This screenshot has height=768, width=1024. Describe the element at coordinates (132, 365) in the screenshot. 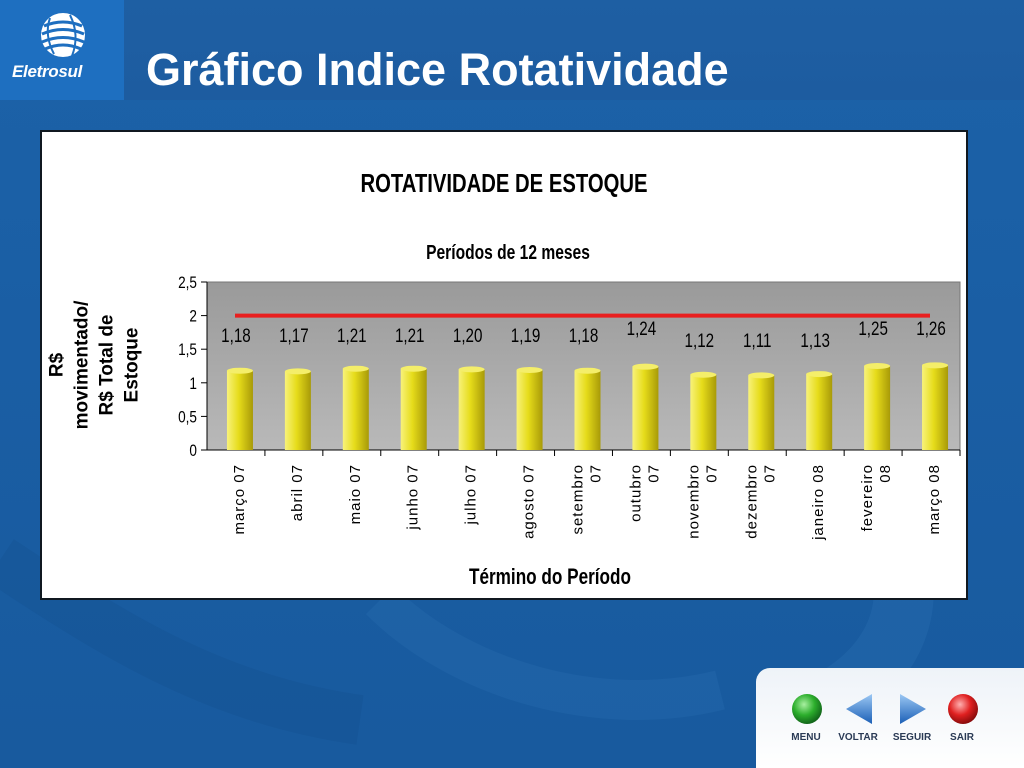

I see `y-axis-title-line: Estoque` at that location.